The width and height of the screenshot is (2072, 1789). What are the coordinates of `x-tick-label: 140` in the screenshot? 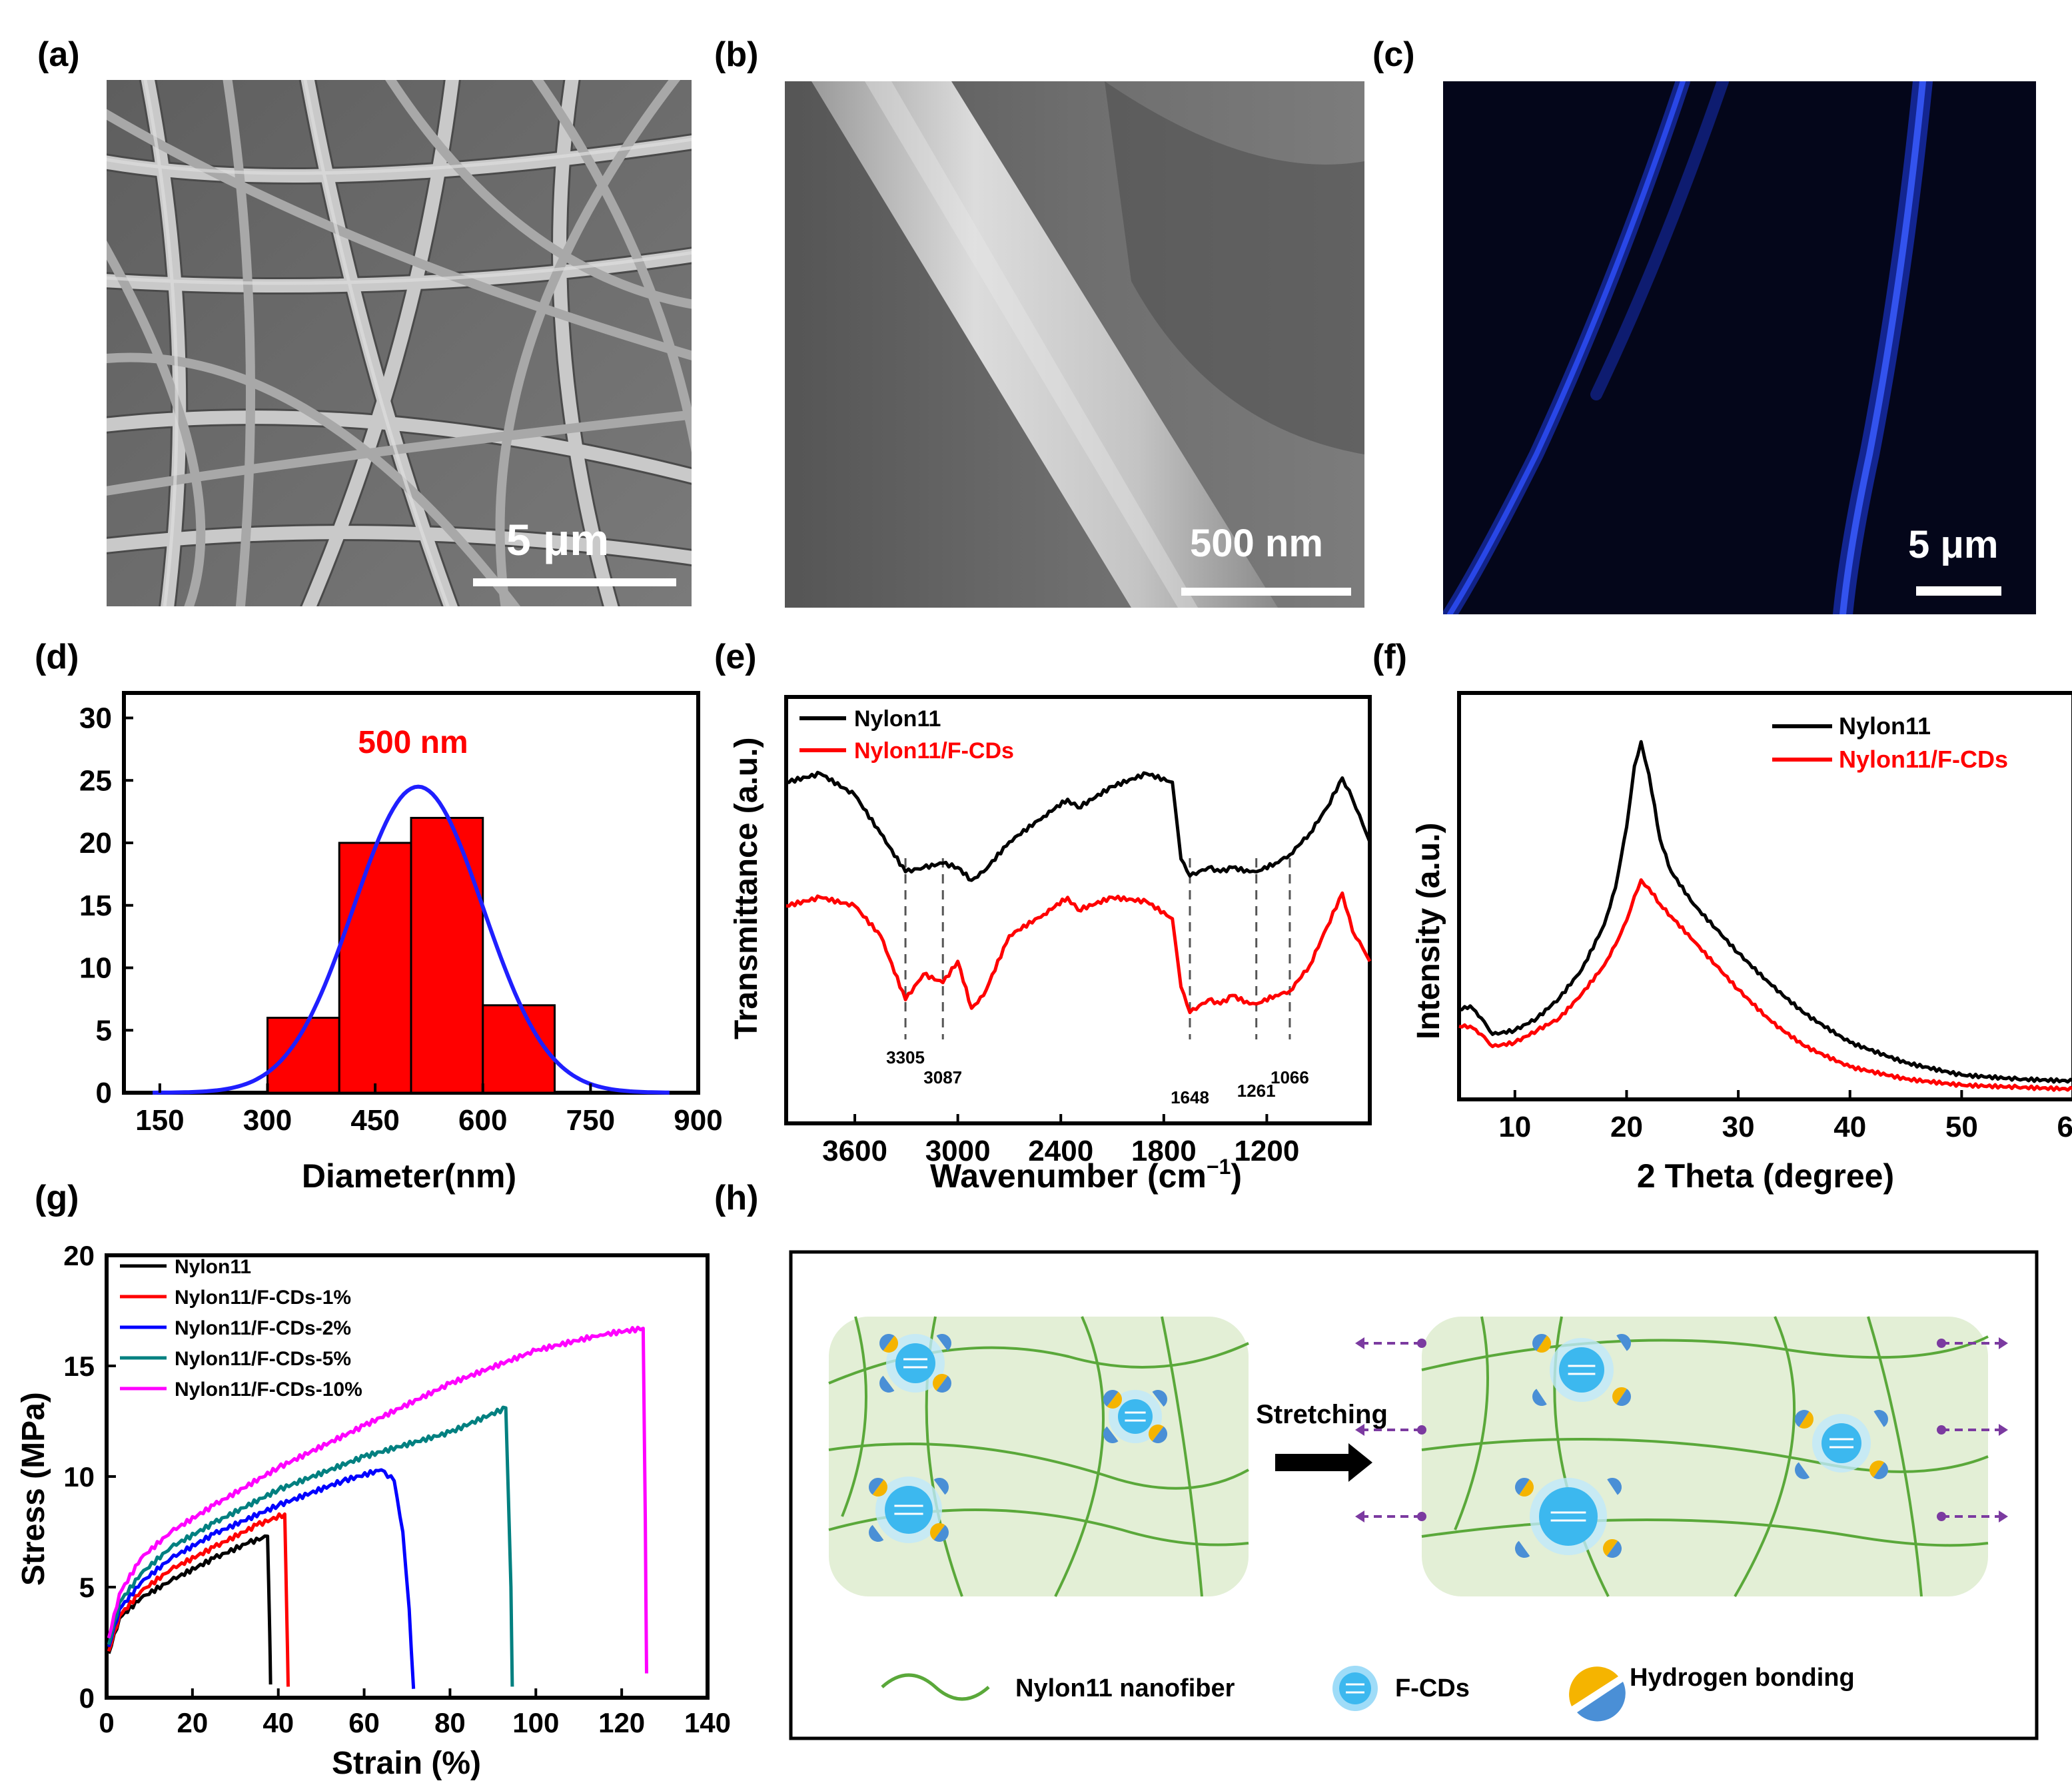 It's located at (707, 1722).